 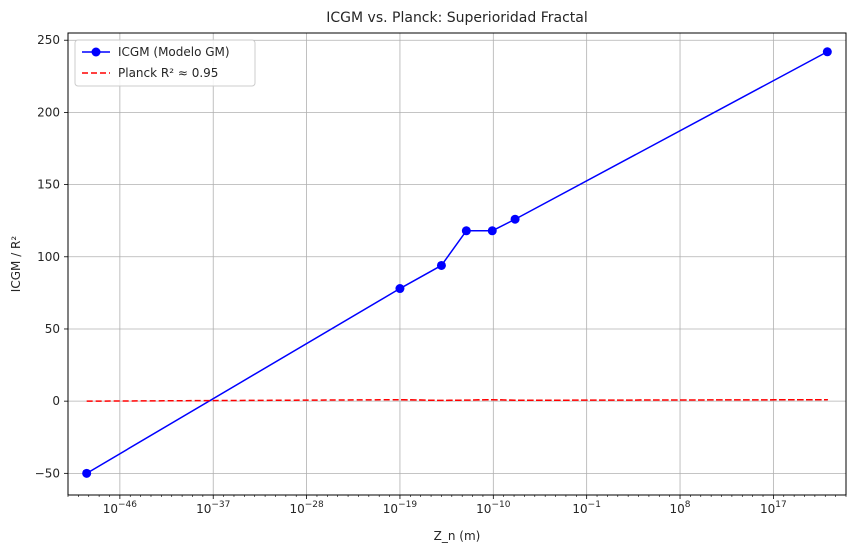 What do you see at coordinates (174, 52) in the screenshot?
I see `legend-label-icgm: ICGM (Modelo GM)` at bounding box center [174, 52].